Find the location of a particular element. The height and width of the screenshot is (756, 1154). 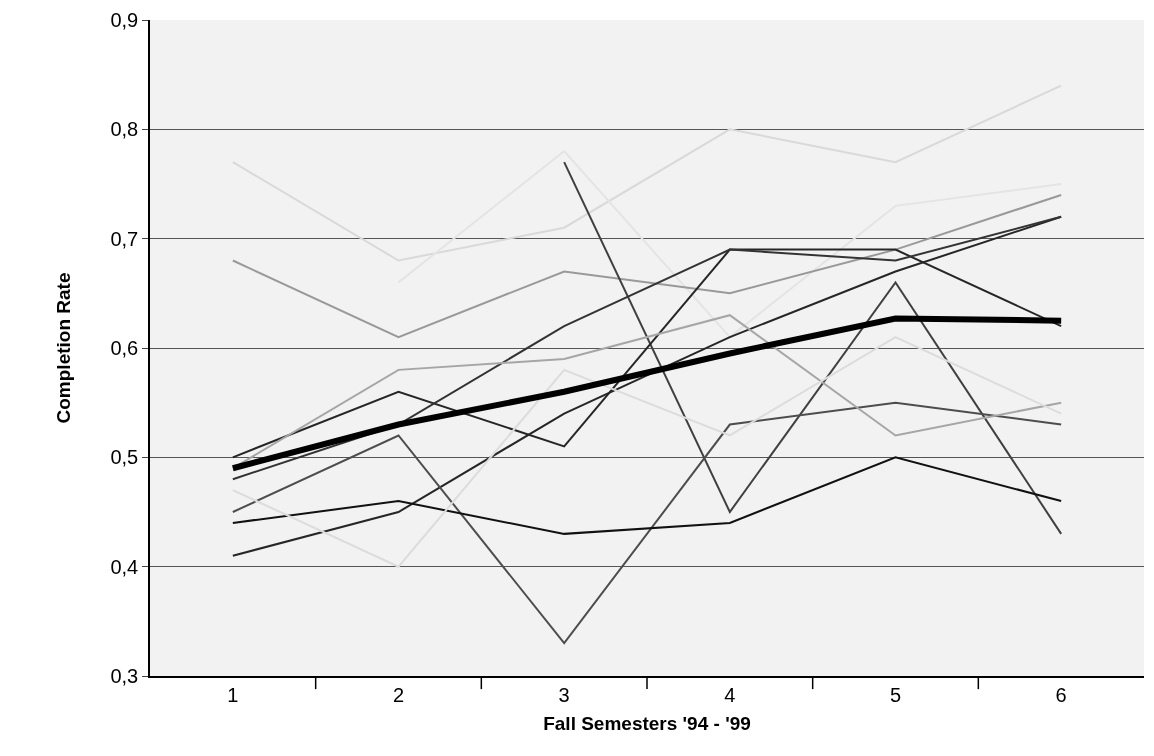

x-tick-label: 2 is located at coordinates (398, 694).